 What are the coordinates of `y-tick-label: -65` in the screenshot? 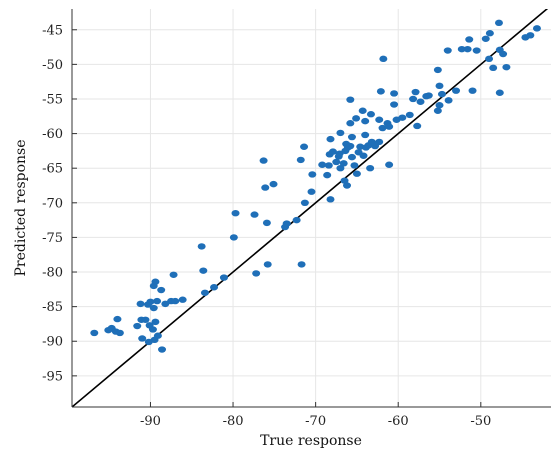 It's located at (52, 169).